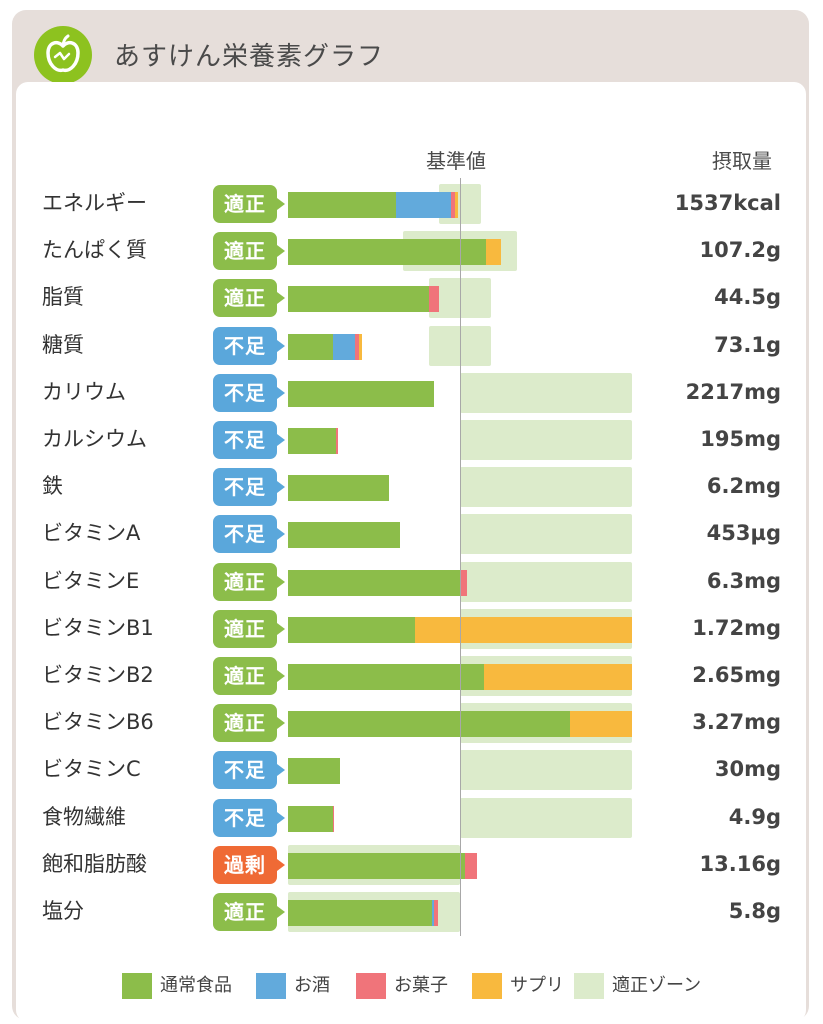  I want to click on nutrient-name: 脂質, so click(63, 297).